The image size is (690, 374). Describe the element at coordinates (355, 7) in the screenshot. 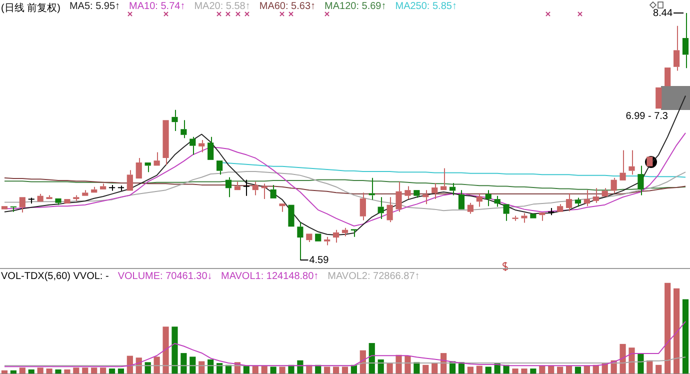

I see `text: MA120: 5.69↑` at that location.